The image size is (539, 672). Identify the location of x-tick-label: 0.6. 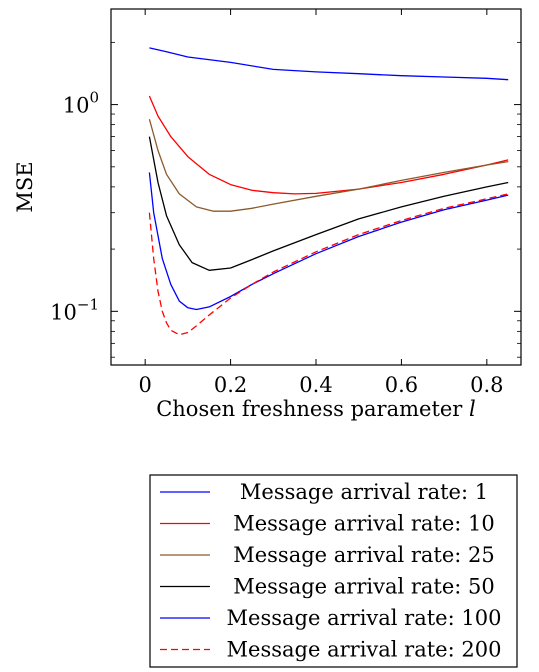
(401, 385).